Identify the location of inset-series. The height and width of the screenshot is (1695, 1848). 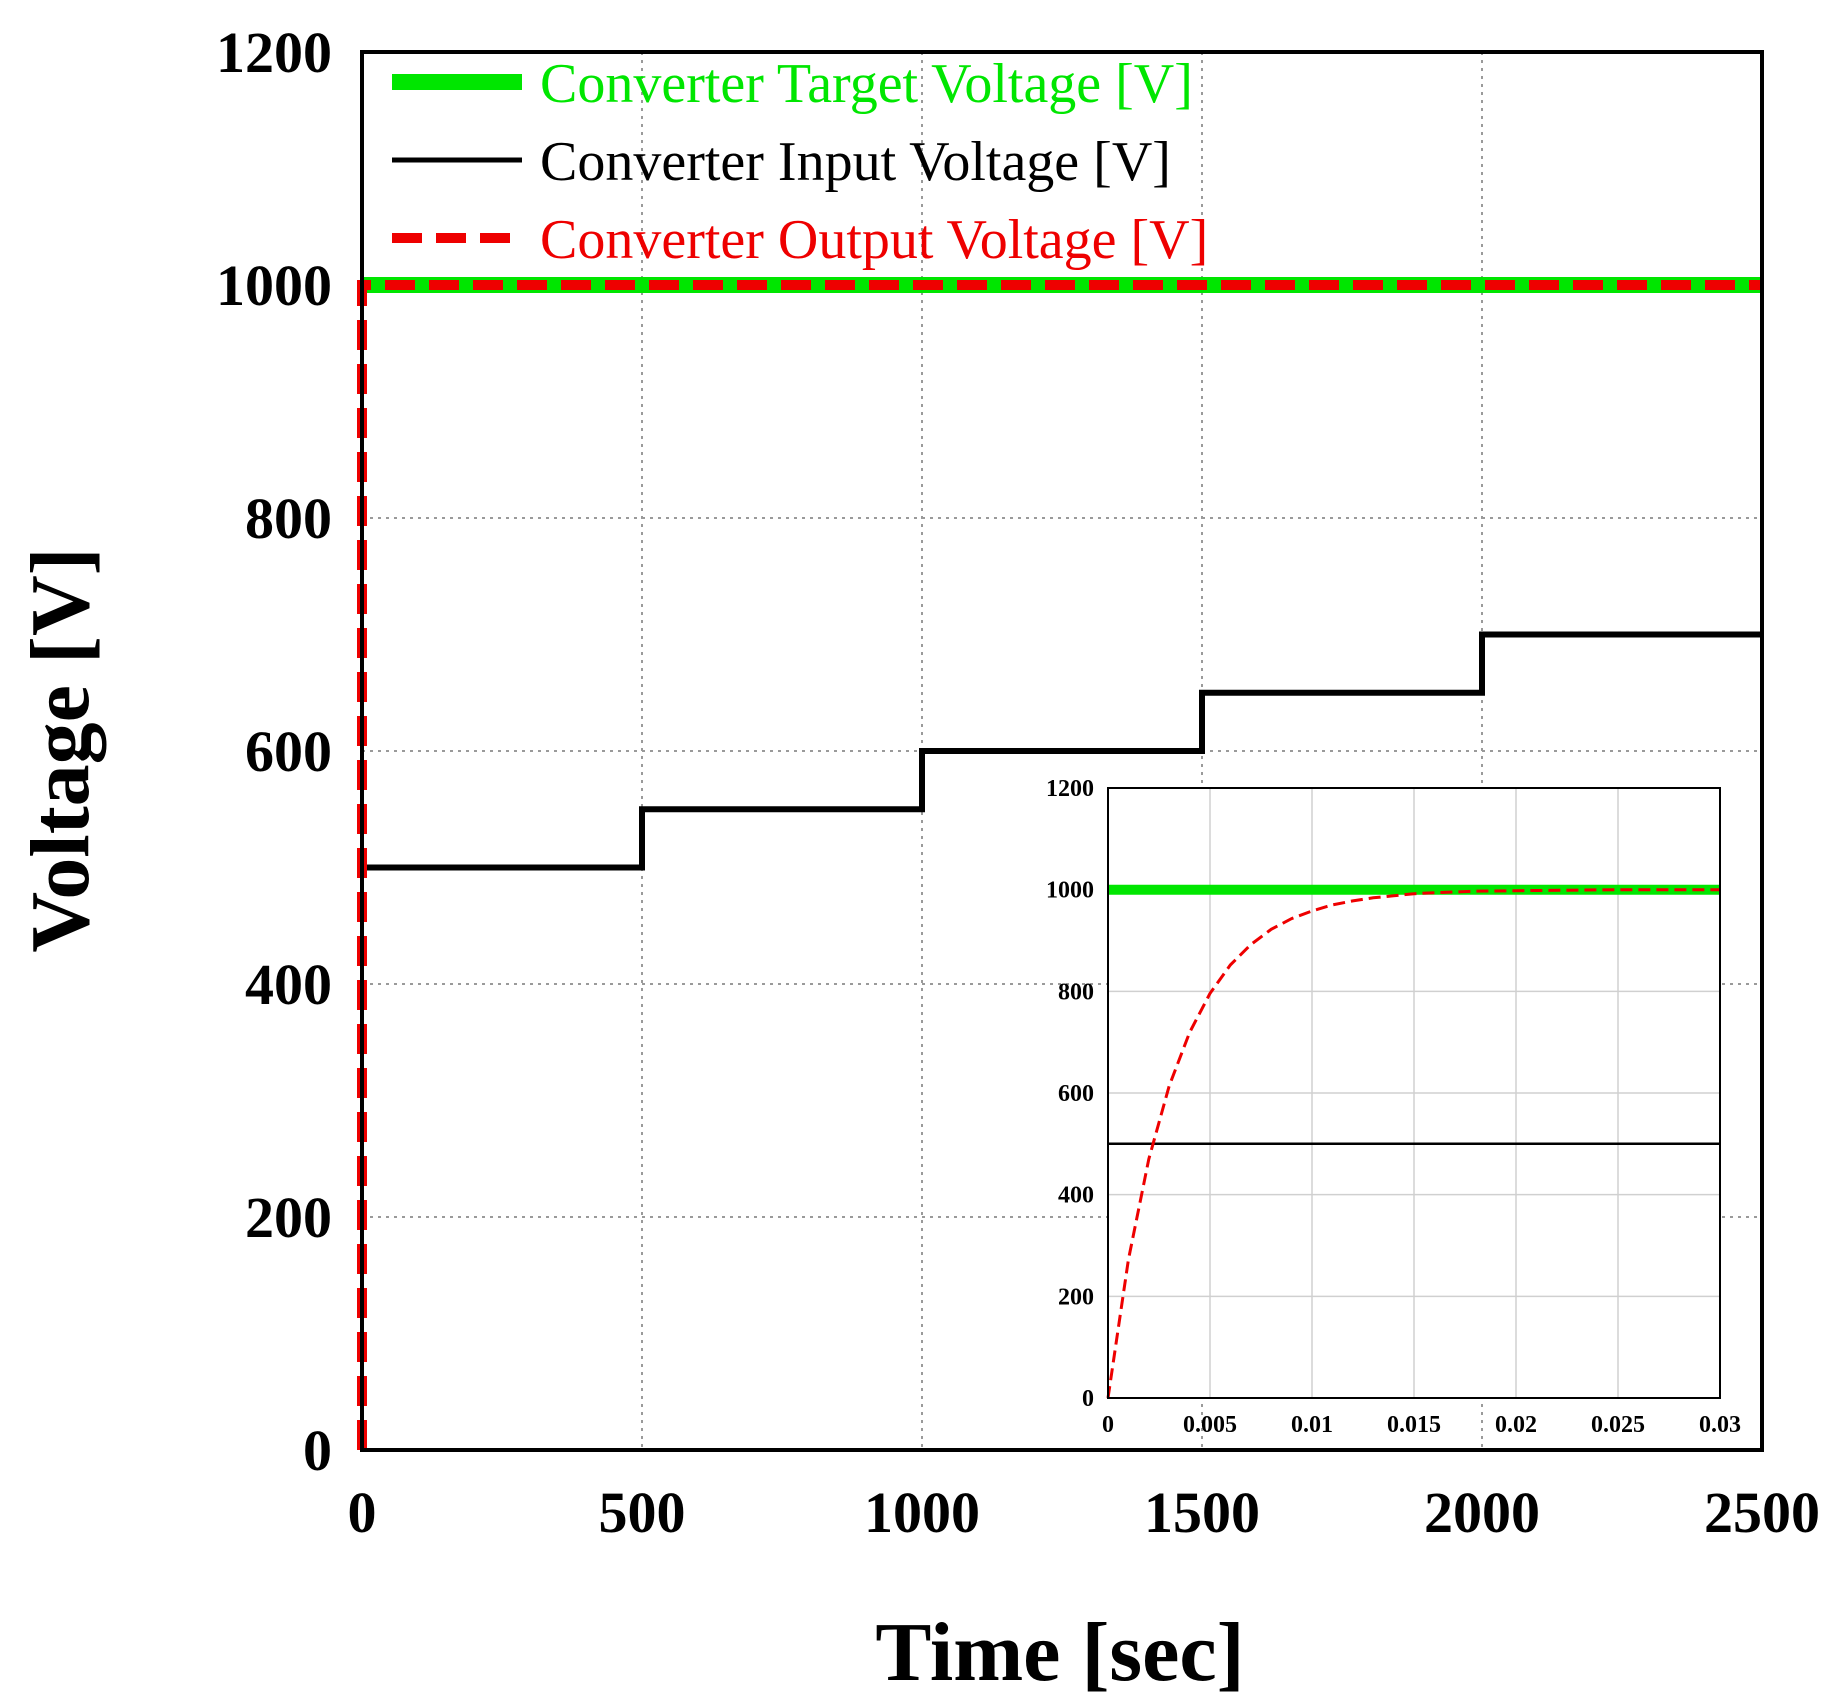
(1413, 1141).